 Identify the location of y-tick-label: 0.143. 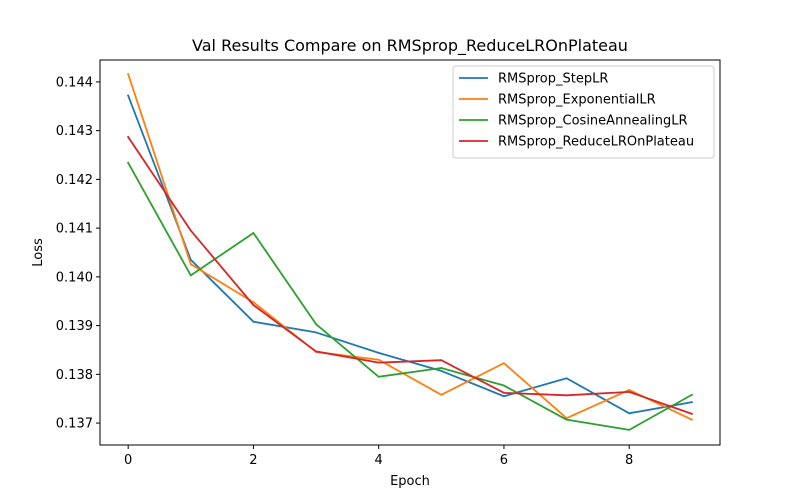
(74, 131).